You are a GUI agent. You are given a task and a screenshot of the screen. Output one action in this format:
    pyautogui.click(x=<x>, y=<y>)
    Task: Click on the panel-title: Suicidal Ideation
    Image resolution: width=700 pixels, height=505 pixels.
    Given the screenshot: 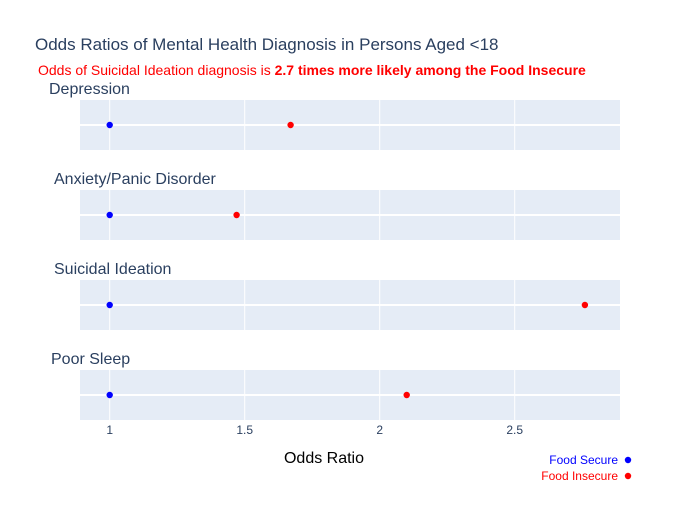 What is the action you would take?
    pyautogui.click(x=112, y=269)
    